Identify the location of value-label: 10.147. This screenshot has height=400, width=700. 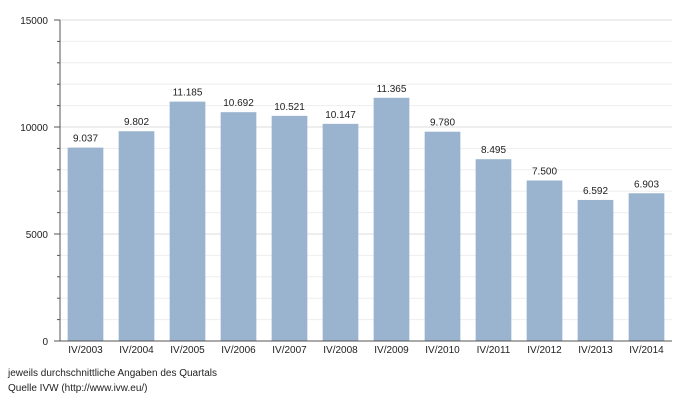
(340, 115).